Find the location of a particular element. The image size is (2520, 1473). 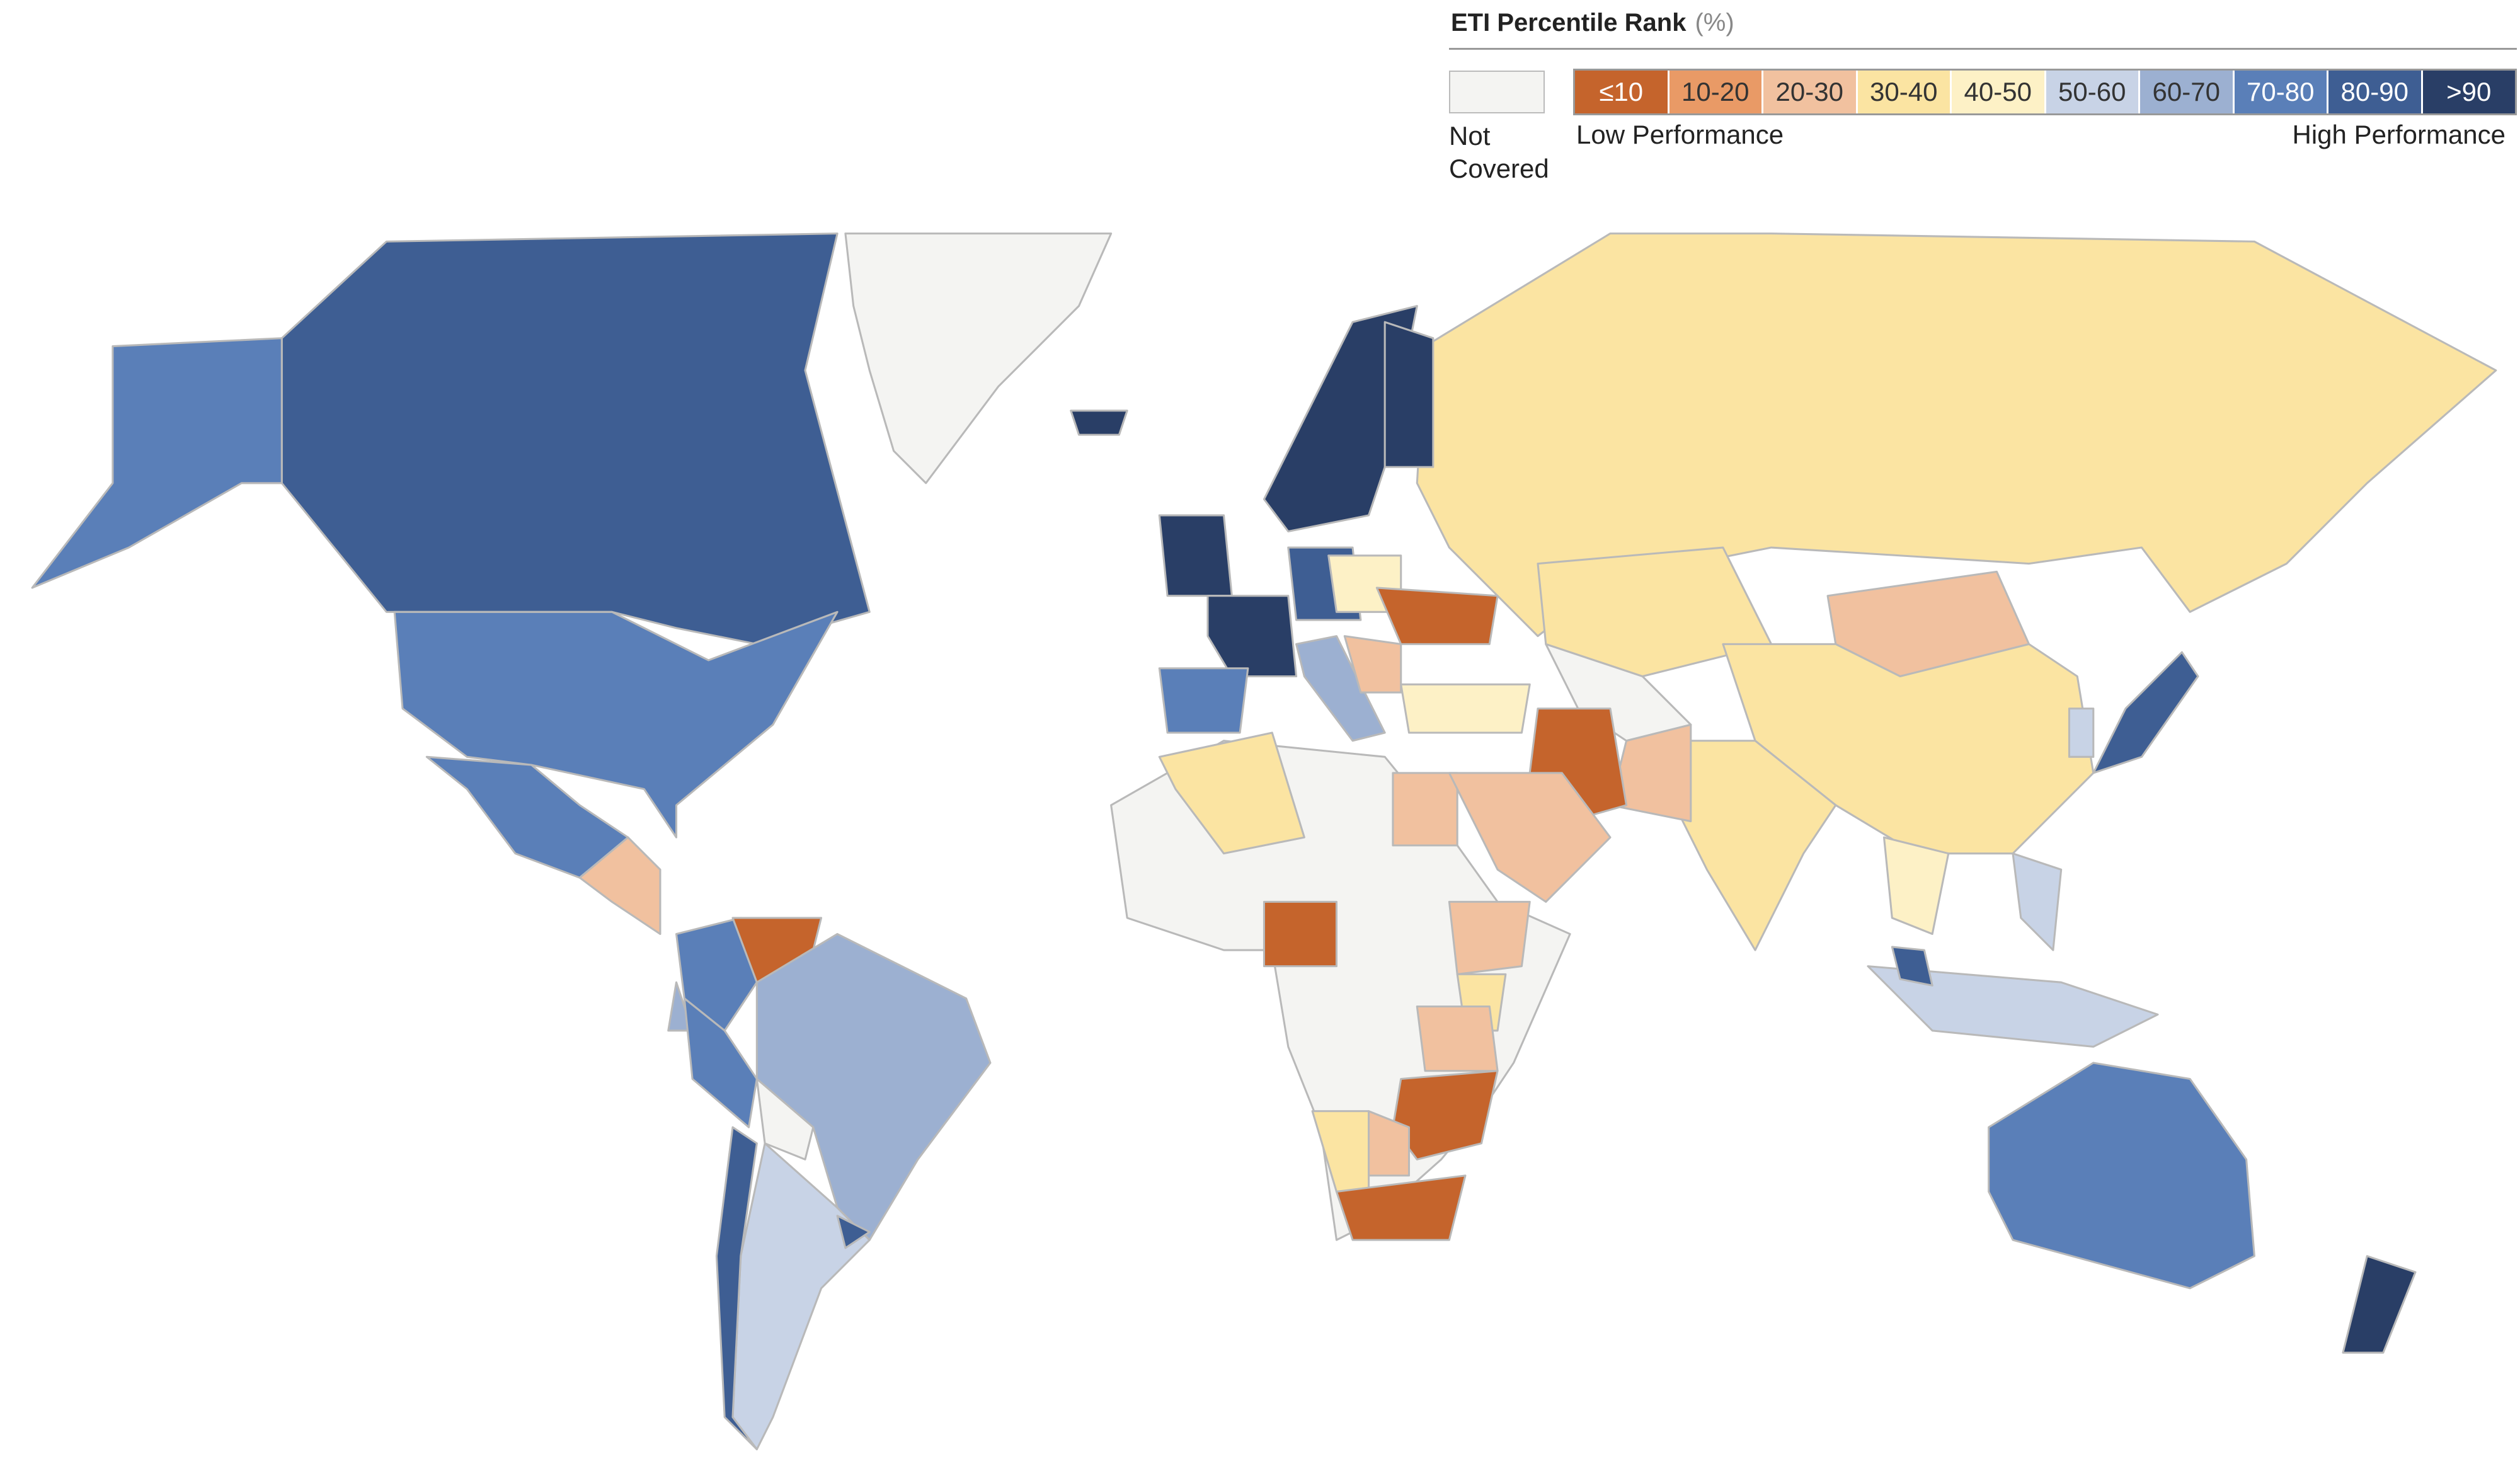

legend-swatch: 20-30 is located at coordinates (1810, 92).